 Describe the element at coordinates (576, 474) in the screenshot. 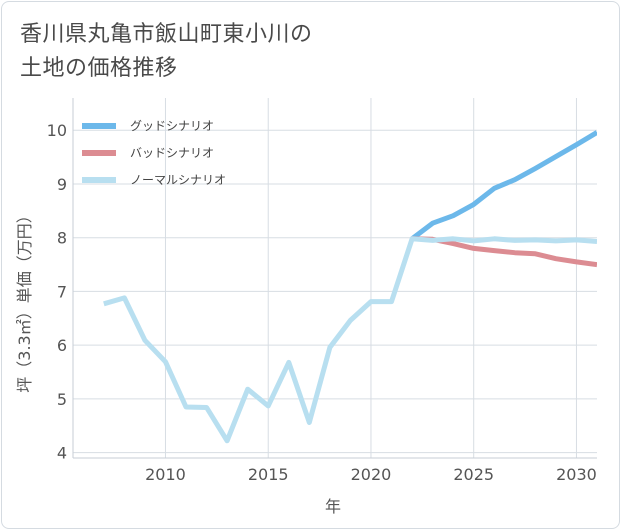

I see `x-tick-label: 2030` at that location.